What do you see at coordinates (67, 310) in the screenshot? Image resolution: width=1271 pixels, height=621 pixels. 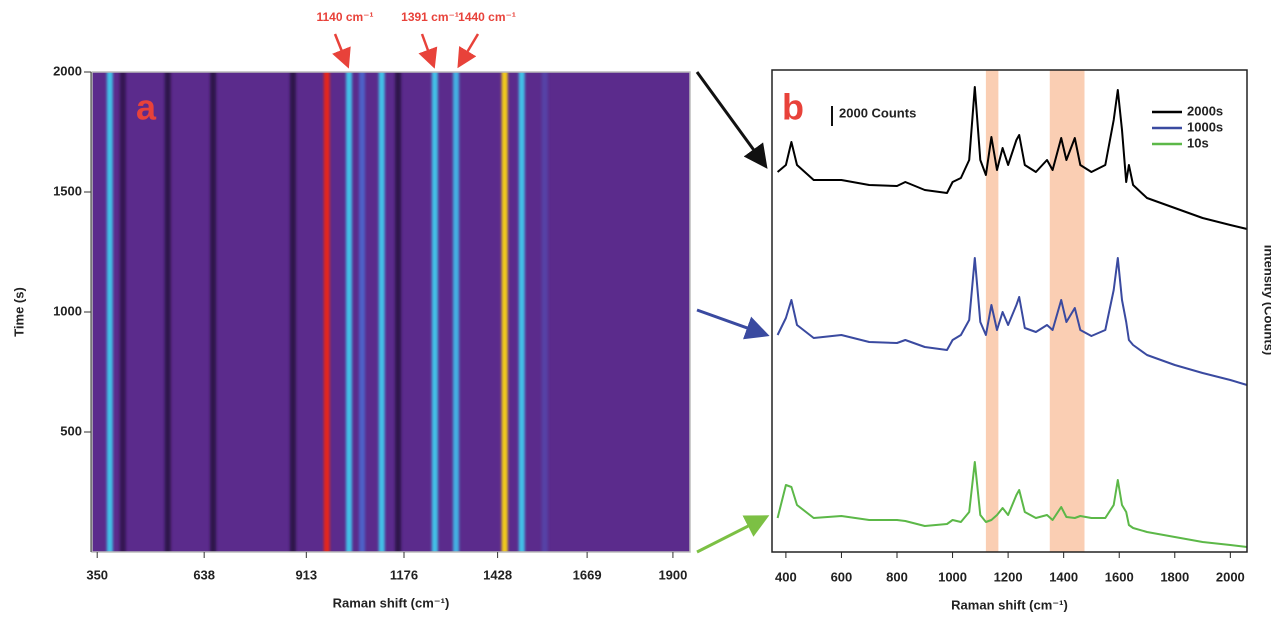 I see `y-tick-label: 1000` at bounding box center [67, 310].